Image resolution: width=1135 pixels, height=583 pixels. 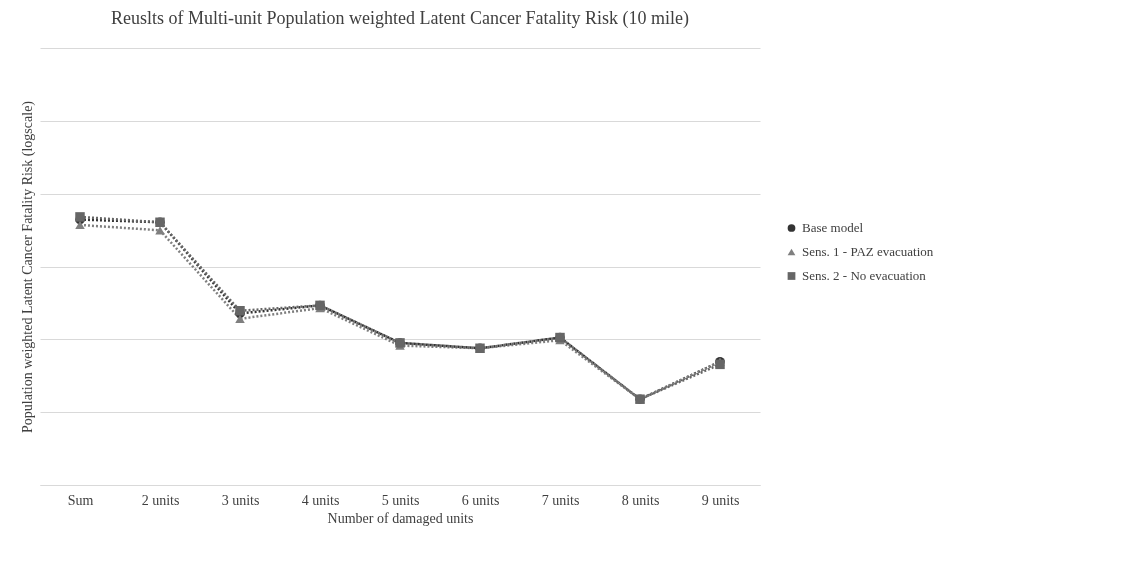 What do you see at coordinates (400, 18) in the screenshot?
I see `chart-title: Reuslts of Multi-unit Population weighted Latent Cancer Fatality Risk (10 mile)` at bounding box center [400, 18].